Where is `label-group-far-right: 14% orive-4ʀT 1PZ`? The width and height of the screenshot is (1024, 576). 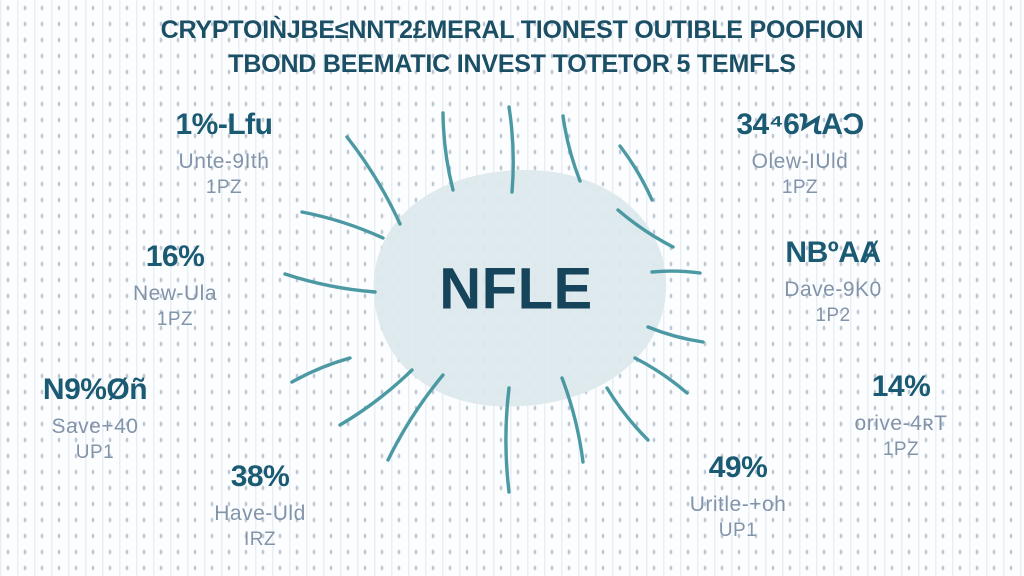
label-group-far-right: 14% orive-4ʀT 1PZ is located at coordinates (901, 416).